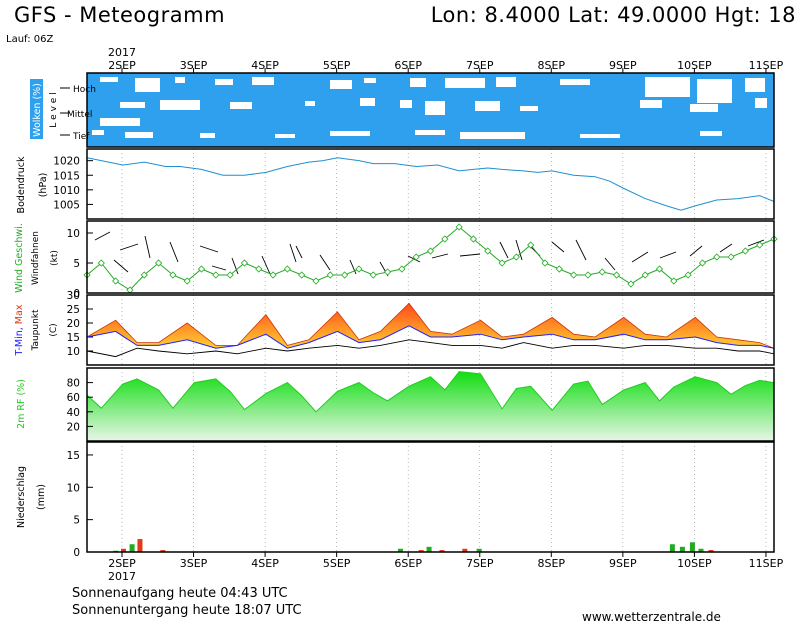  Describe the element at coordinates (120, 15) in the screenshot. I see `chart-title: GFS - Meteogramm` at that location.